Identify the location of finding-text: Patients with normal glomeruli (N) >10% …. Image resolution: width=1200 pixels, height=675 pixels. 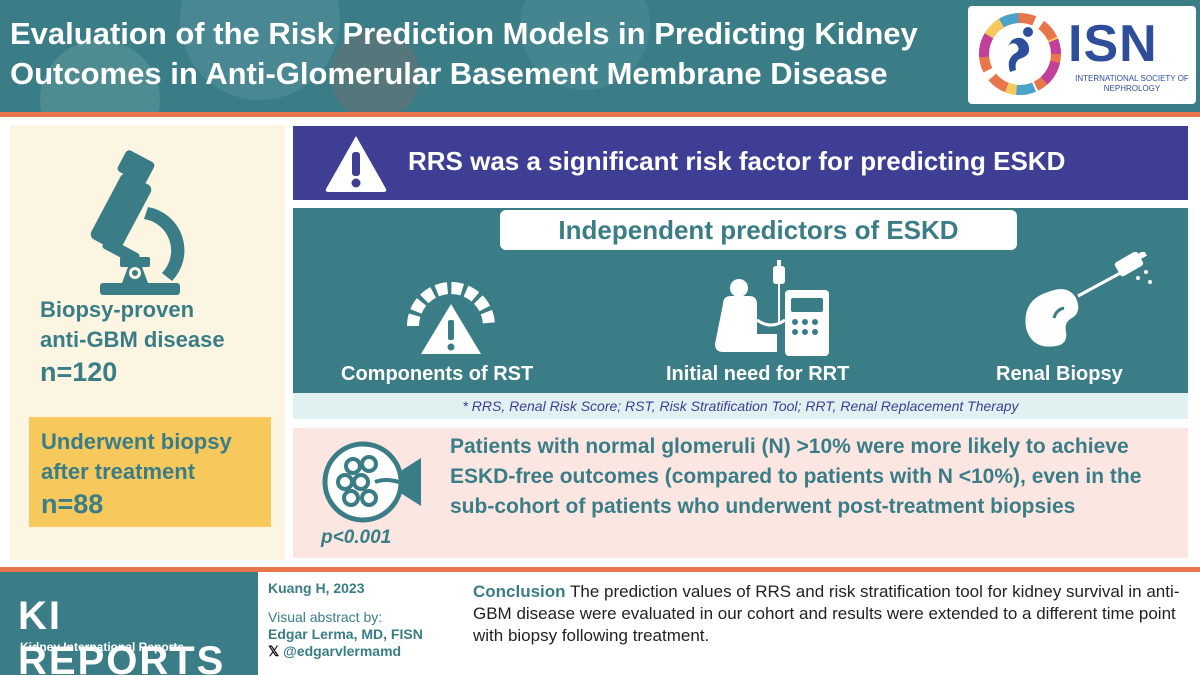
(796, 476).